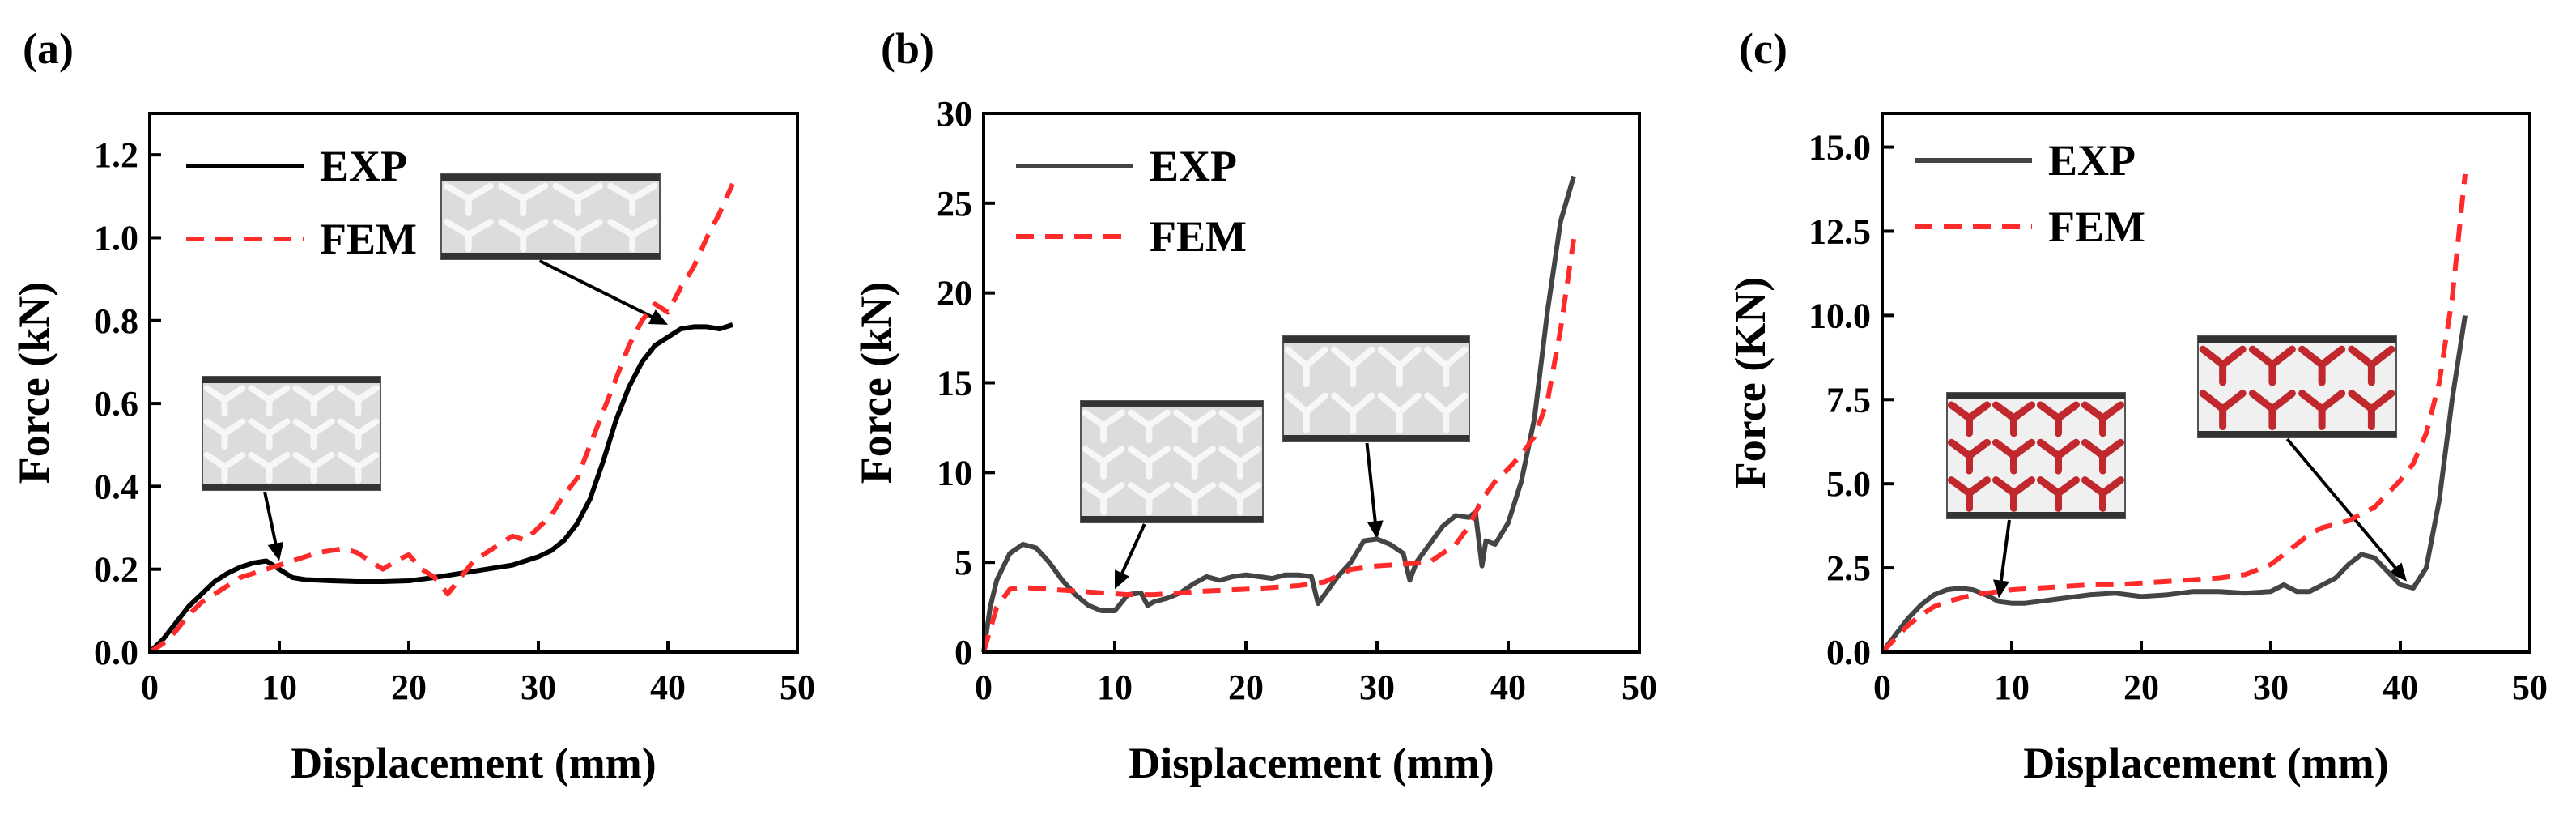  Describe the element at coordinates (955, 204) in the screenshot. I see `y-tick-label: 25` at that location.